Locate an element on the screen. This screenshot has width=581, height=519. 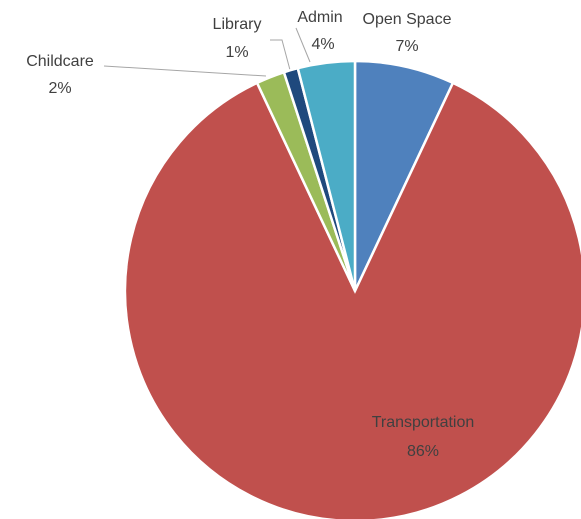
slice-value-label: 1% is located at coordinates (236, 52).